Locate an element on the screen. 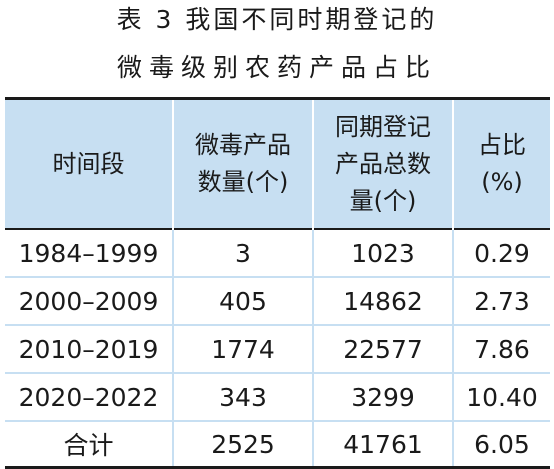 The height and width of the screenshot is (469, 554). header-period-line: 时间段 is located at coordinates (88, 163).